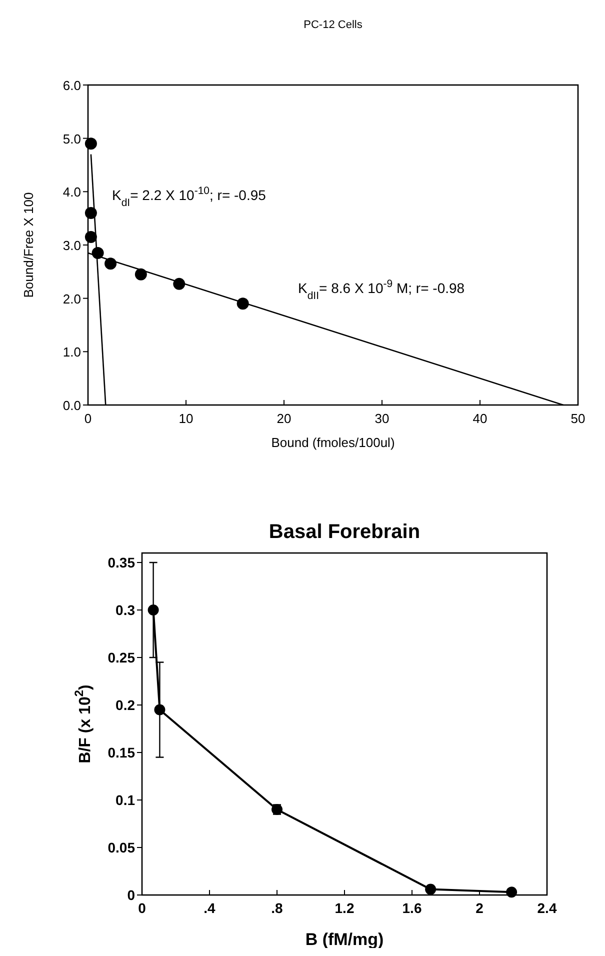 The height and width of the screenshot is (956, 605). What do you see at coordinates (126, 705) in the screenshot?
I see `y-tick-label: 0.2` at bounding box center [126, 705].